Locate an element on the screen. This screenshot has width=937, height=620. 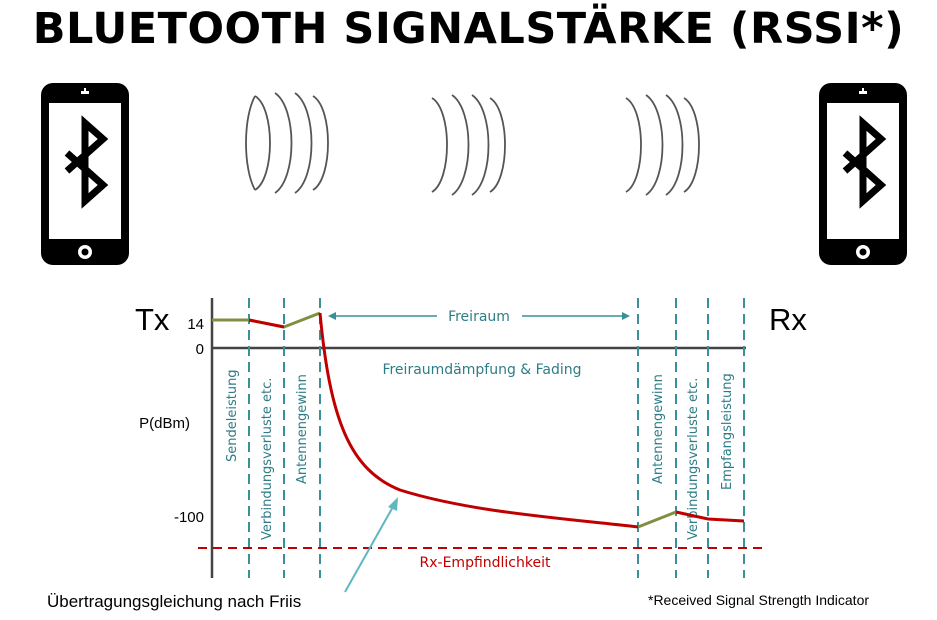
rx-phone-icon is located at coordinates (863, 174).